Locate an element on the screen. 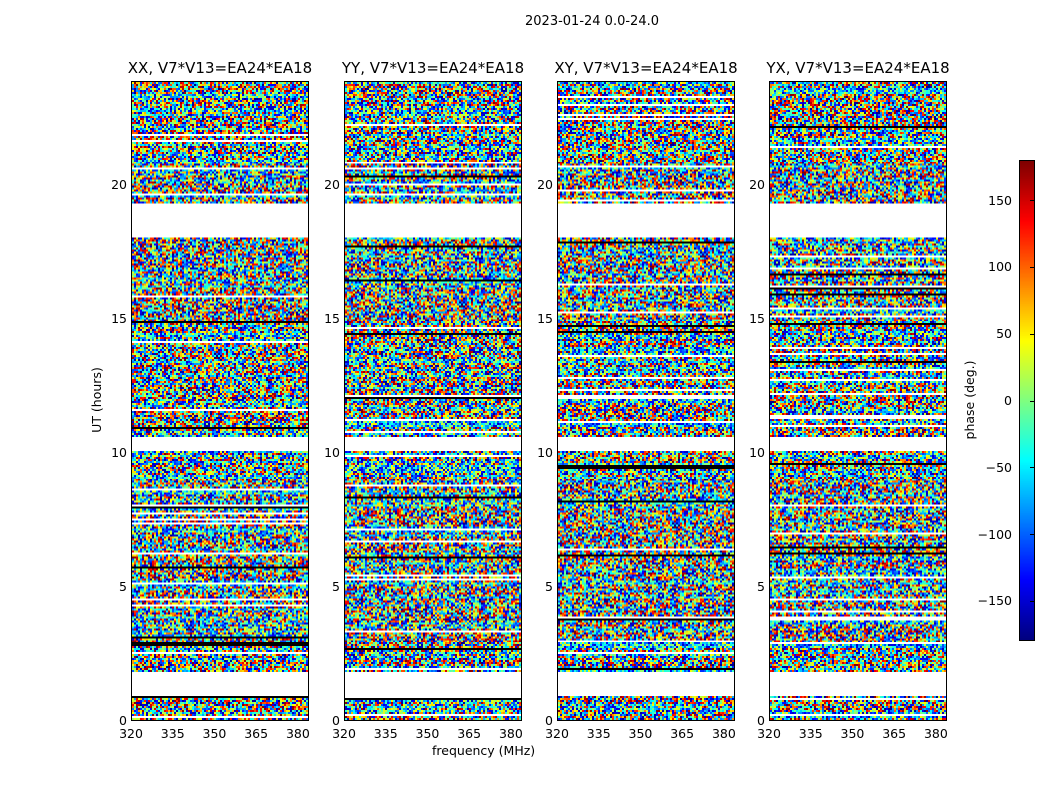 The width and height of the screenshot is (1050, 800). figure-title: 2023-01-24 0.0-24.0 is located at coordinates (592, 21).